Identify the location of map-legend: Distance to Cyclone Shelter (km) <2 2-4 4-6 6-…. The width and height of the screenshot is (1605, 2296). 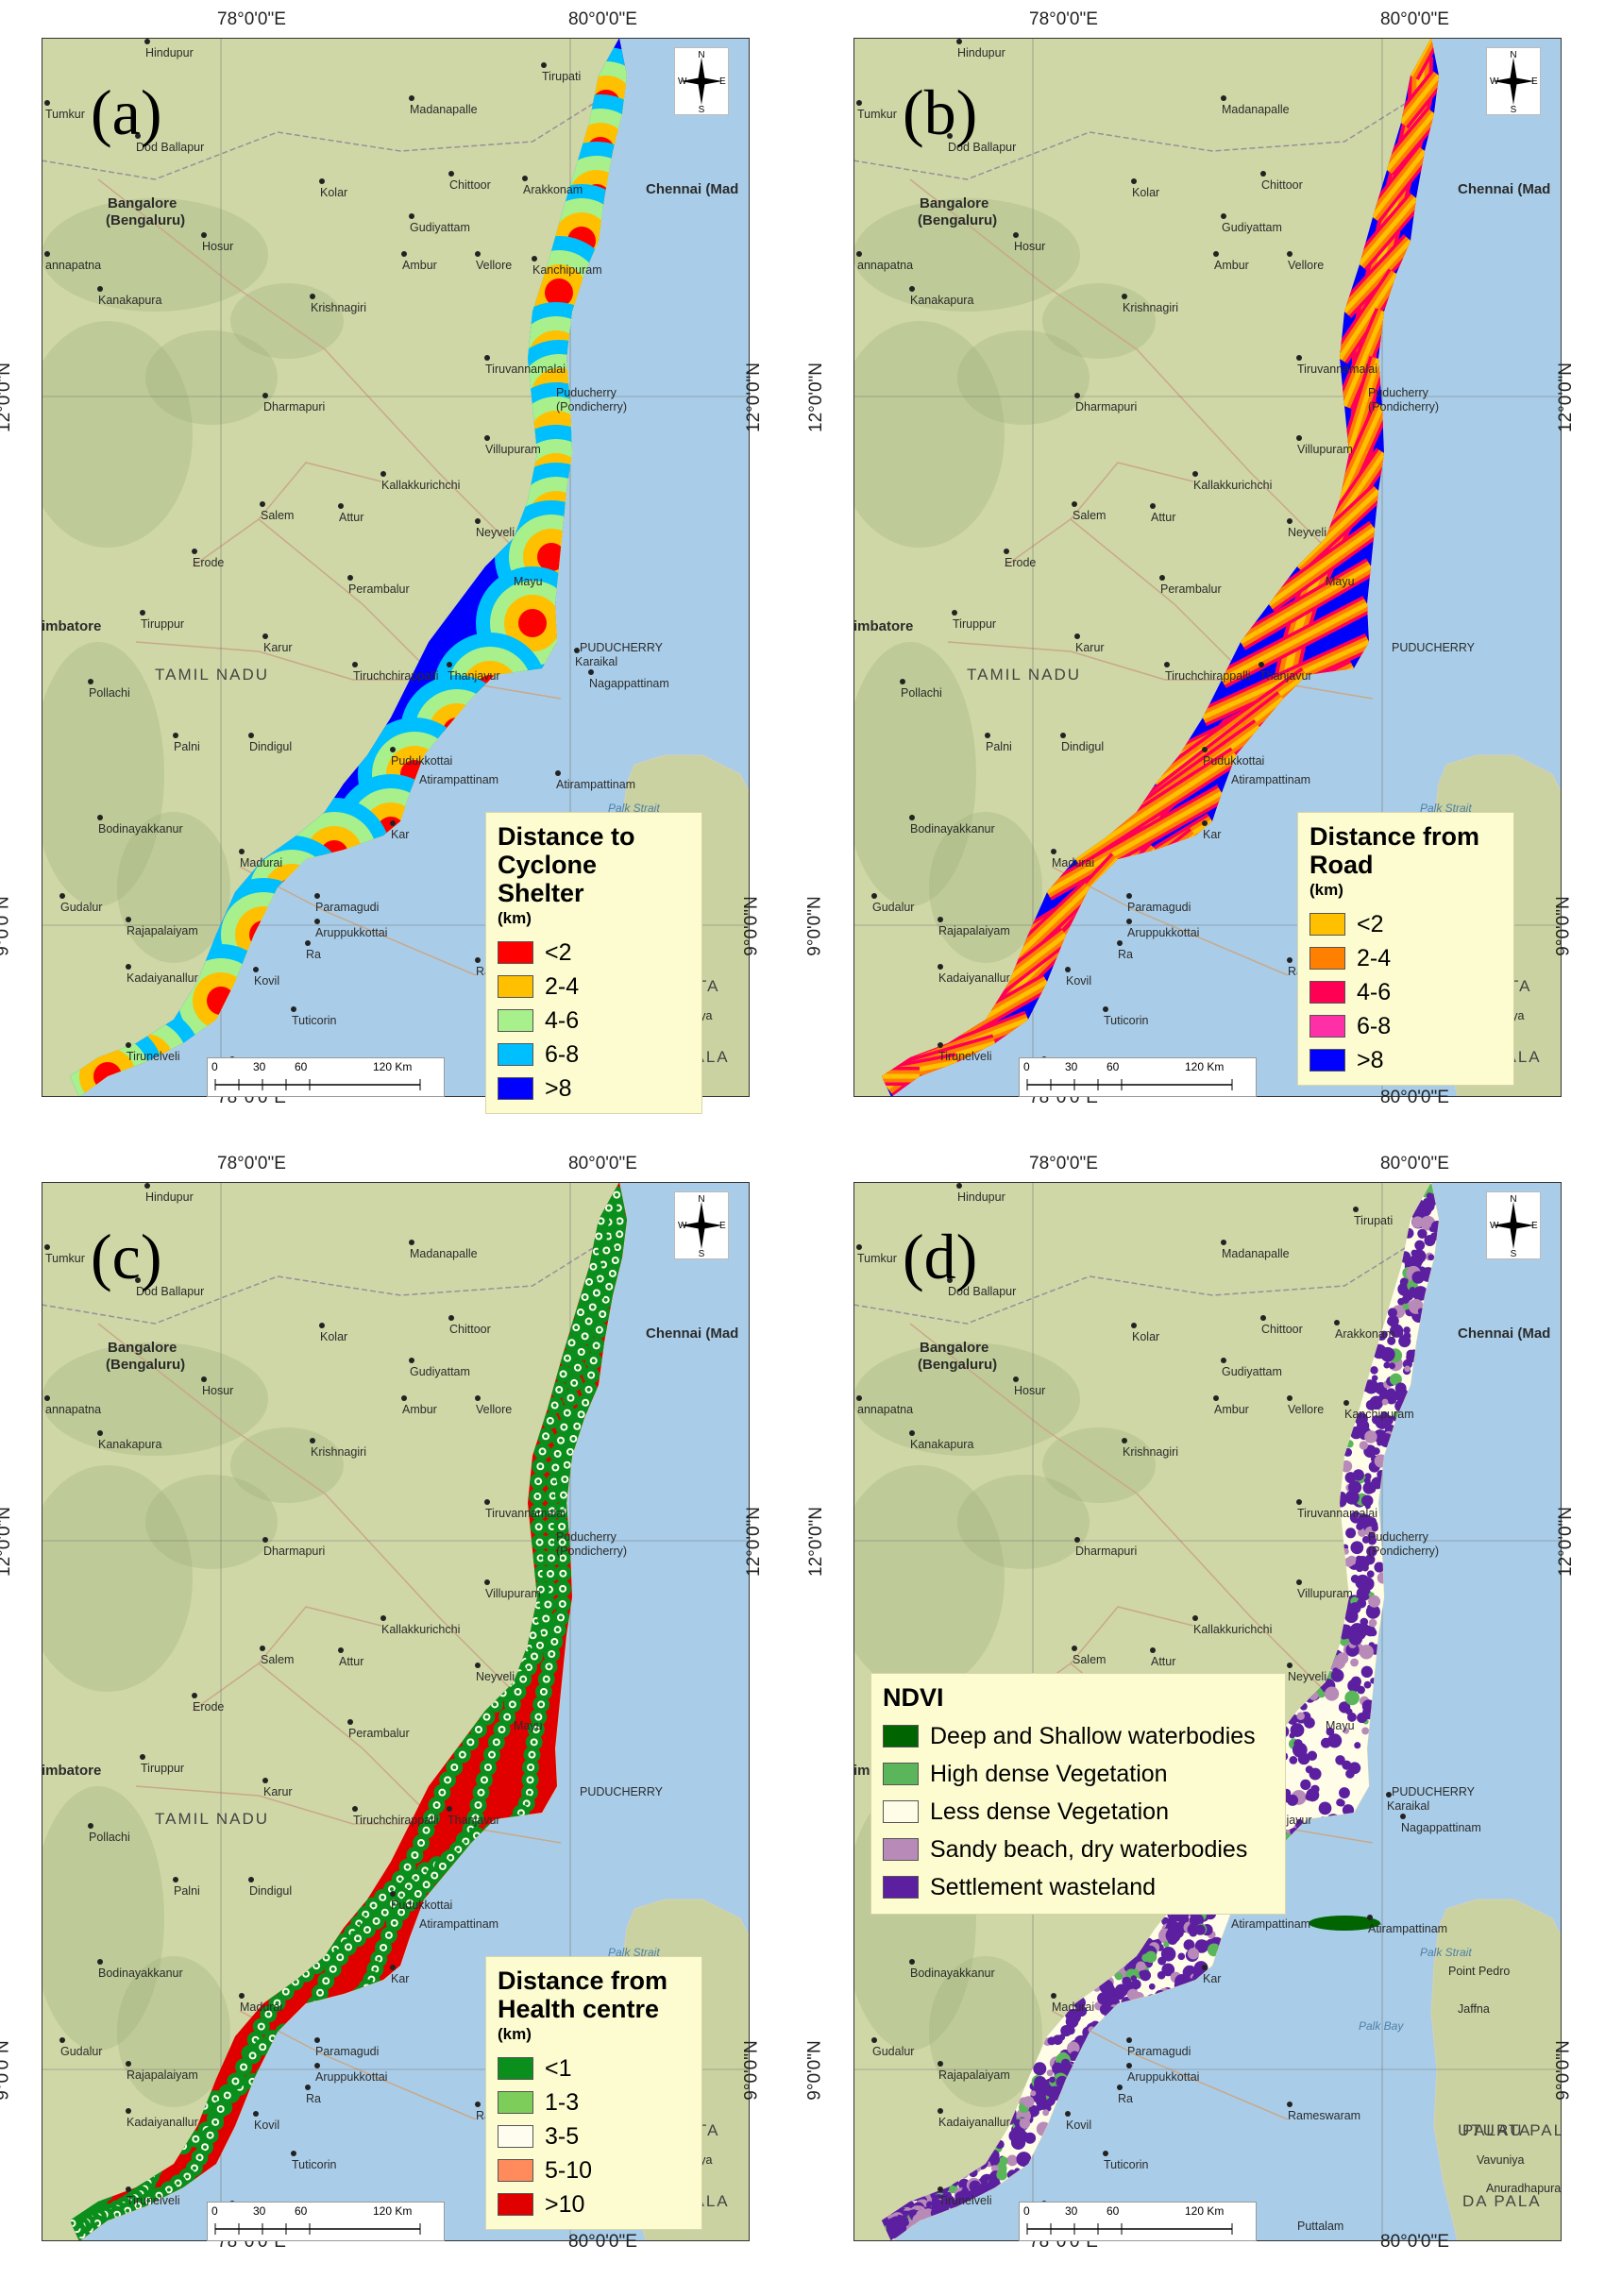
(593, 963).